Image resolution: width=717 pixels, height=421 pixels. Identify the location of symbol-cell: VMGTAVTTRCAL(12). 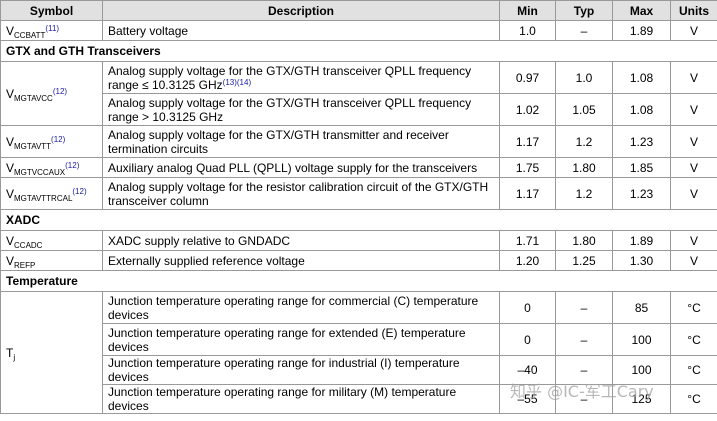
(51, 193).